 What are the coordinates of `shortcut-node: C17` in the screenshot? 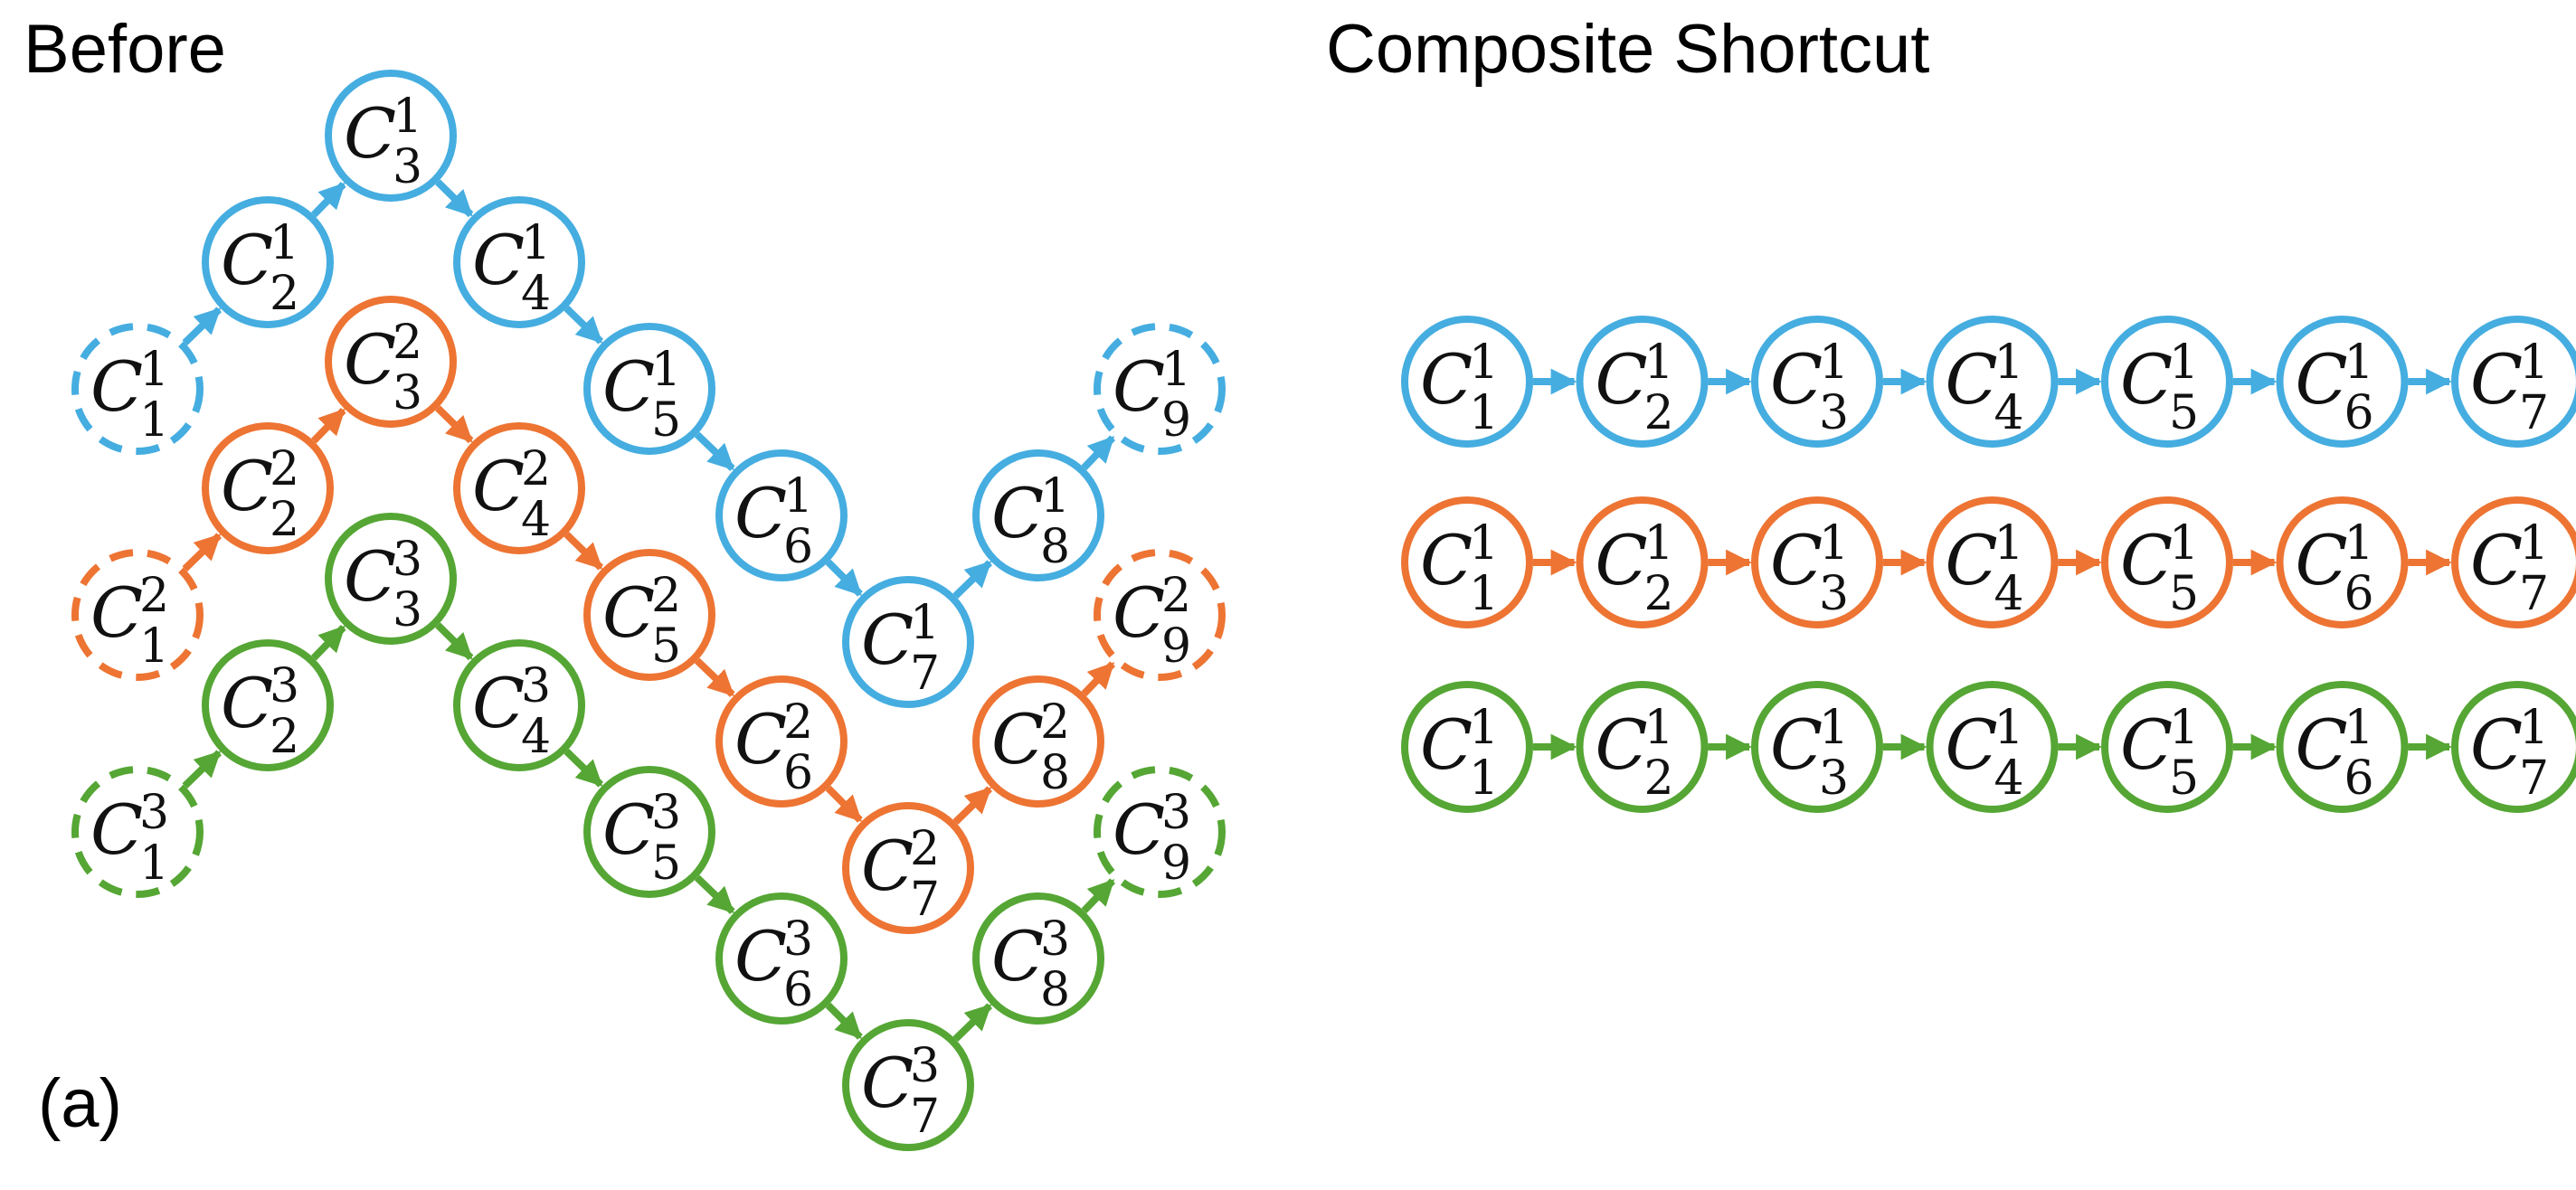 It's located at (2513, 382).